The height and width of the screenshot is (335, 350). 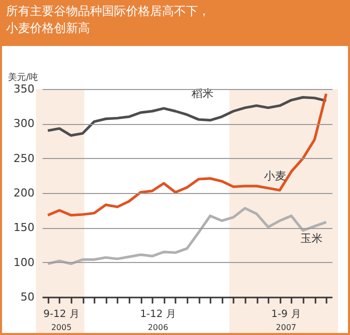 What do you see at coordinates (286, 327) in the screenshot?
I see `text: 2007` at bounding box center [286, 327].